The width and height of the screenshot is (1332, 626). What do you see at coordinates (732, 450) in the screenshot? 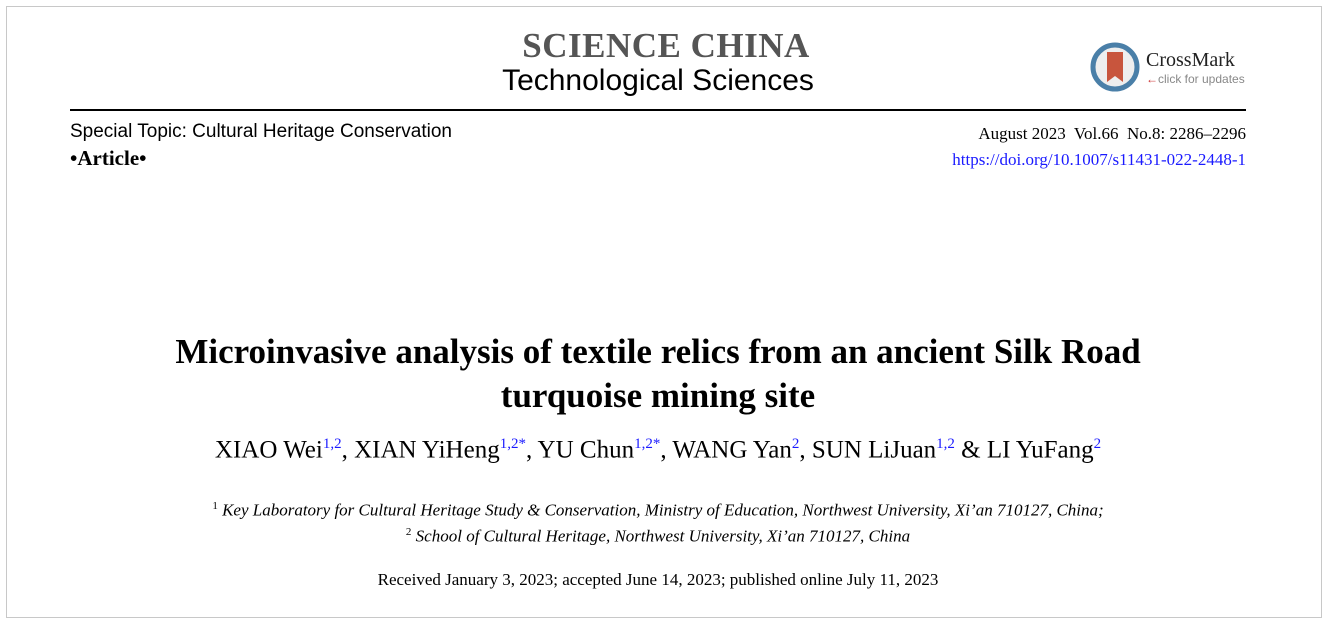
I see `author-name: WANG Yan` at bounding box center [732, 450].